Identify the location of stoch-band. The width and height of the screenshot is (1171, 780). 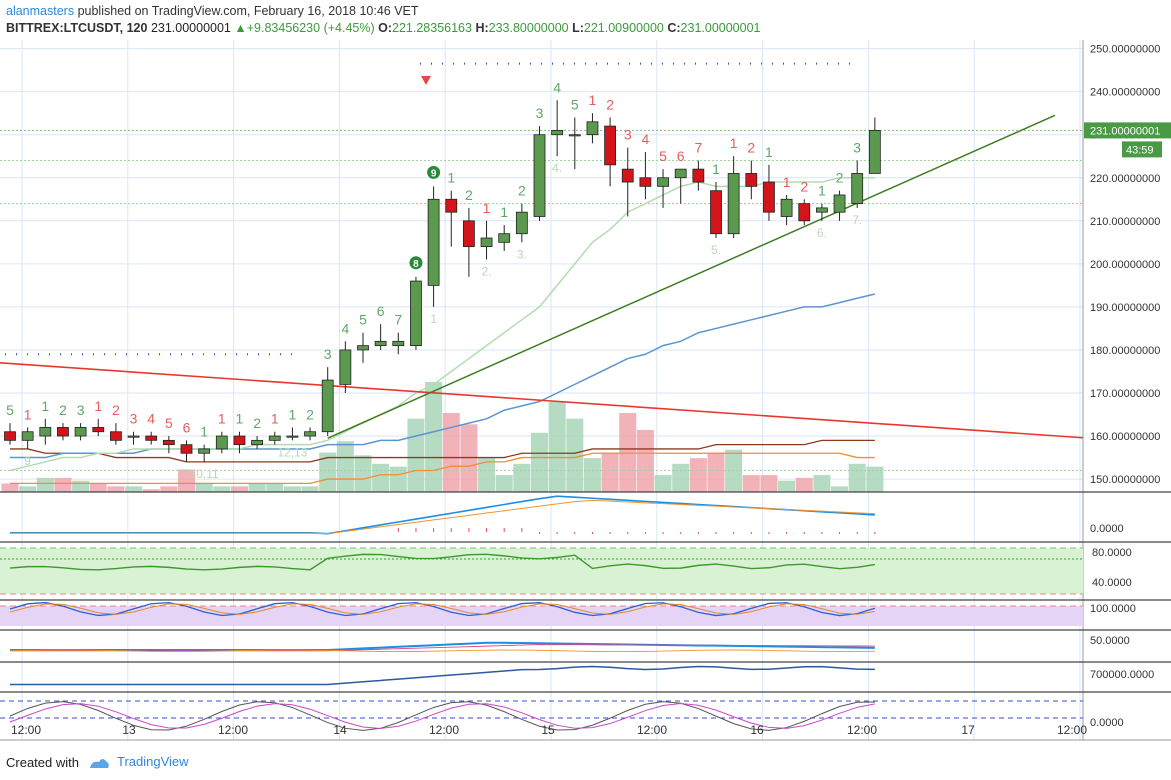
(541, 616).